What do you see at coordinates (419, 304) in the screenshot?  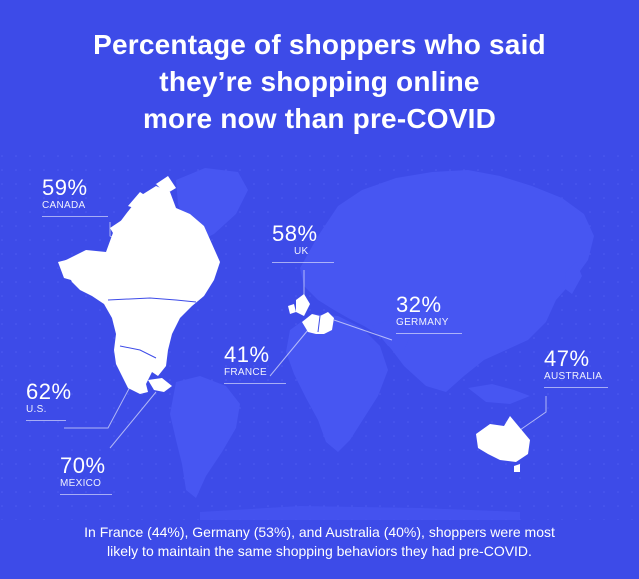 I see `stat-germany-percent: 32%` at bounding box center [419, 304].